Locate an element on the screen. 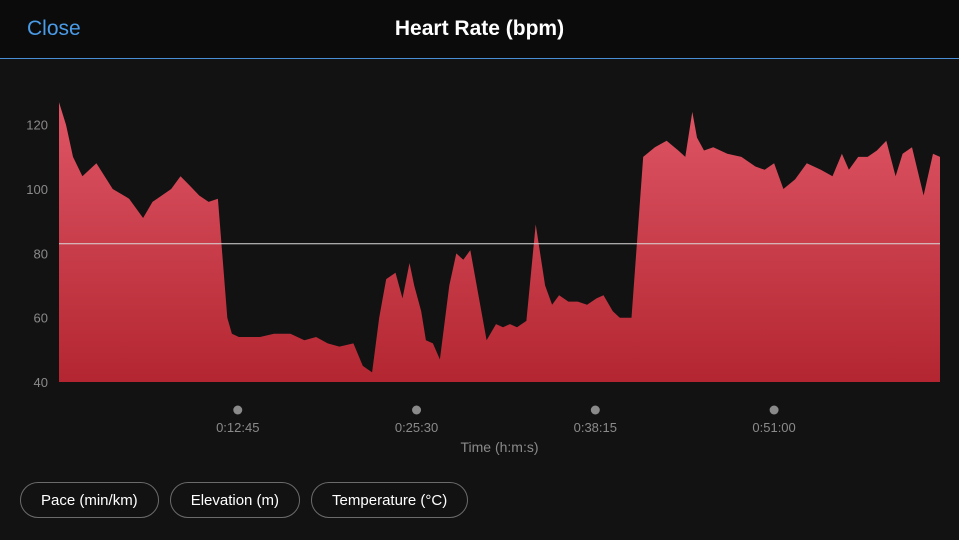 The width and height of the screenshot is (959, 540). pace-button: Pace (min/km) is located at coordinates (89, 500).